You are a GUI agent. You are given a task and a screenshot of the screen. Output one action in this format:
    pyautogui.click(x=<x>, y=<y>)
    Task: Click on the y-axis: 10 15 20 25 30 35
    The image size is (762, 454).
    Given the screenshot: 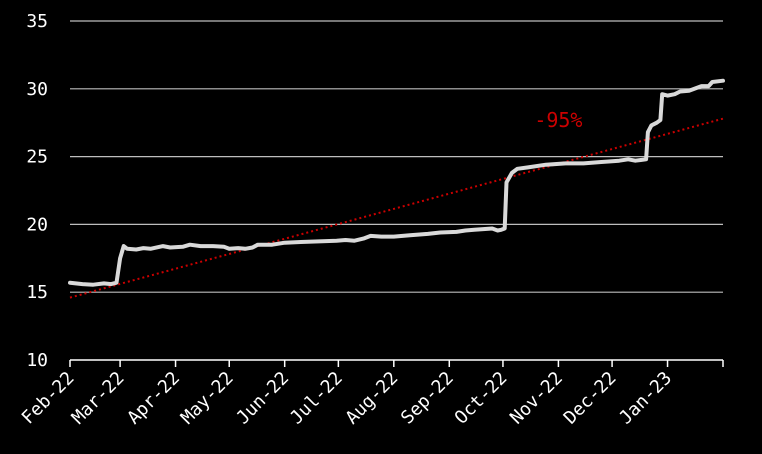 What is the action you would take?
    pyautogui.click(x=37, y=191)
    